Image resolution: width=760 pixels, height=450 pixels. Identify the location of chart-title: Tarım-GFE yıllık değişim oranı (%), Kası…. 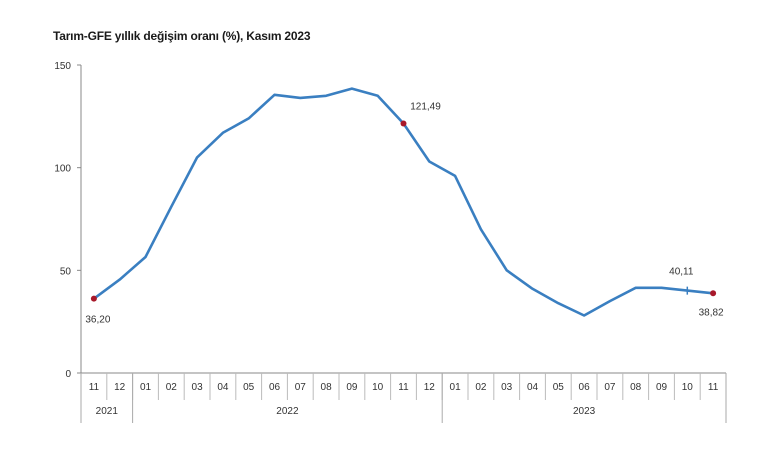
(182, 36).